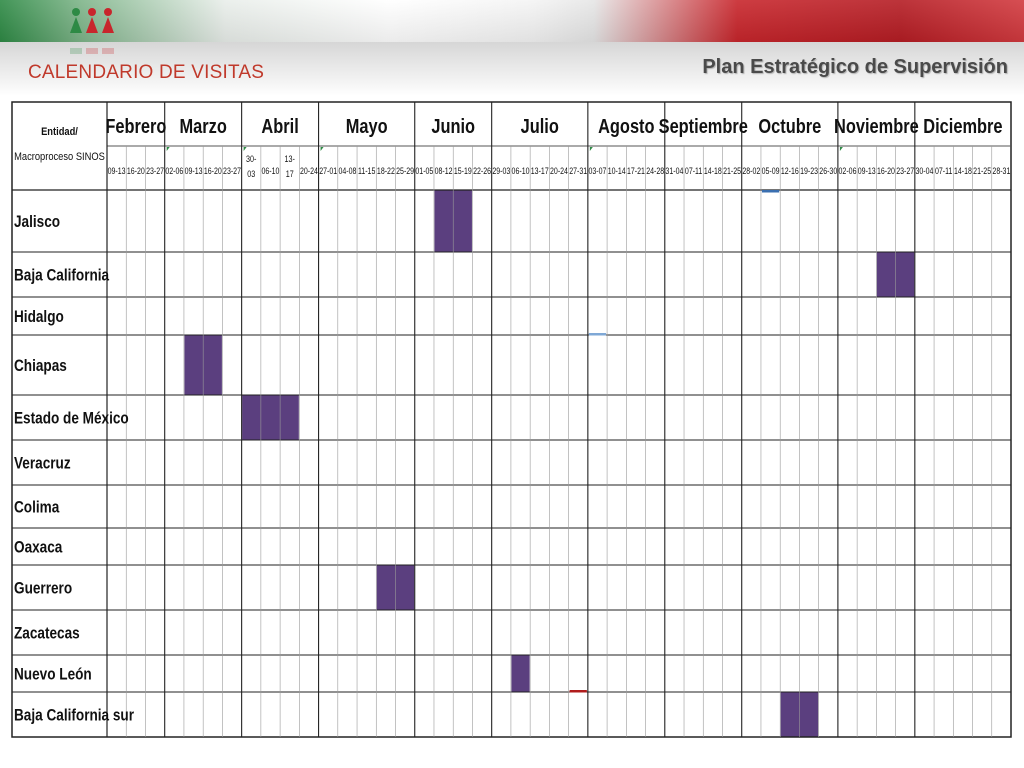 The image size is (1024, 768). Describe the element at coordinates (59, 157) in the screenshot. I see `corner-header-line2: Macroproceso SINOS` at that location.